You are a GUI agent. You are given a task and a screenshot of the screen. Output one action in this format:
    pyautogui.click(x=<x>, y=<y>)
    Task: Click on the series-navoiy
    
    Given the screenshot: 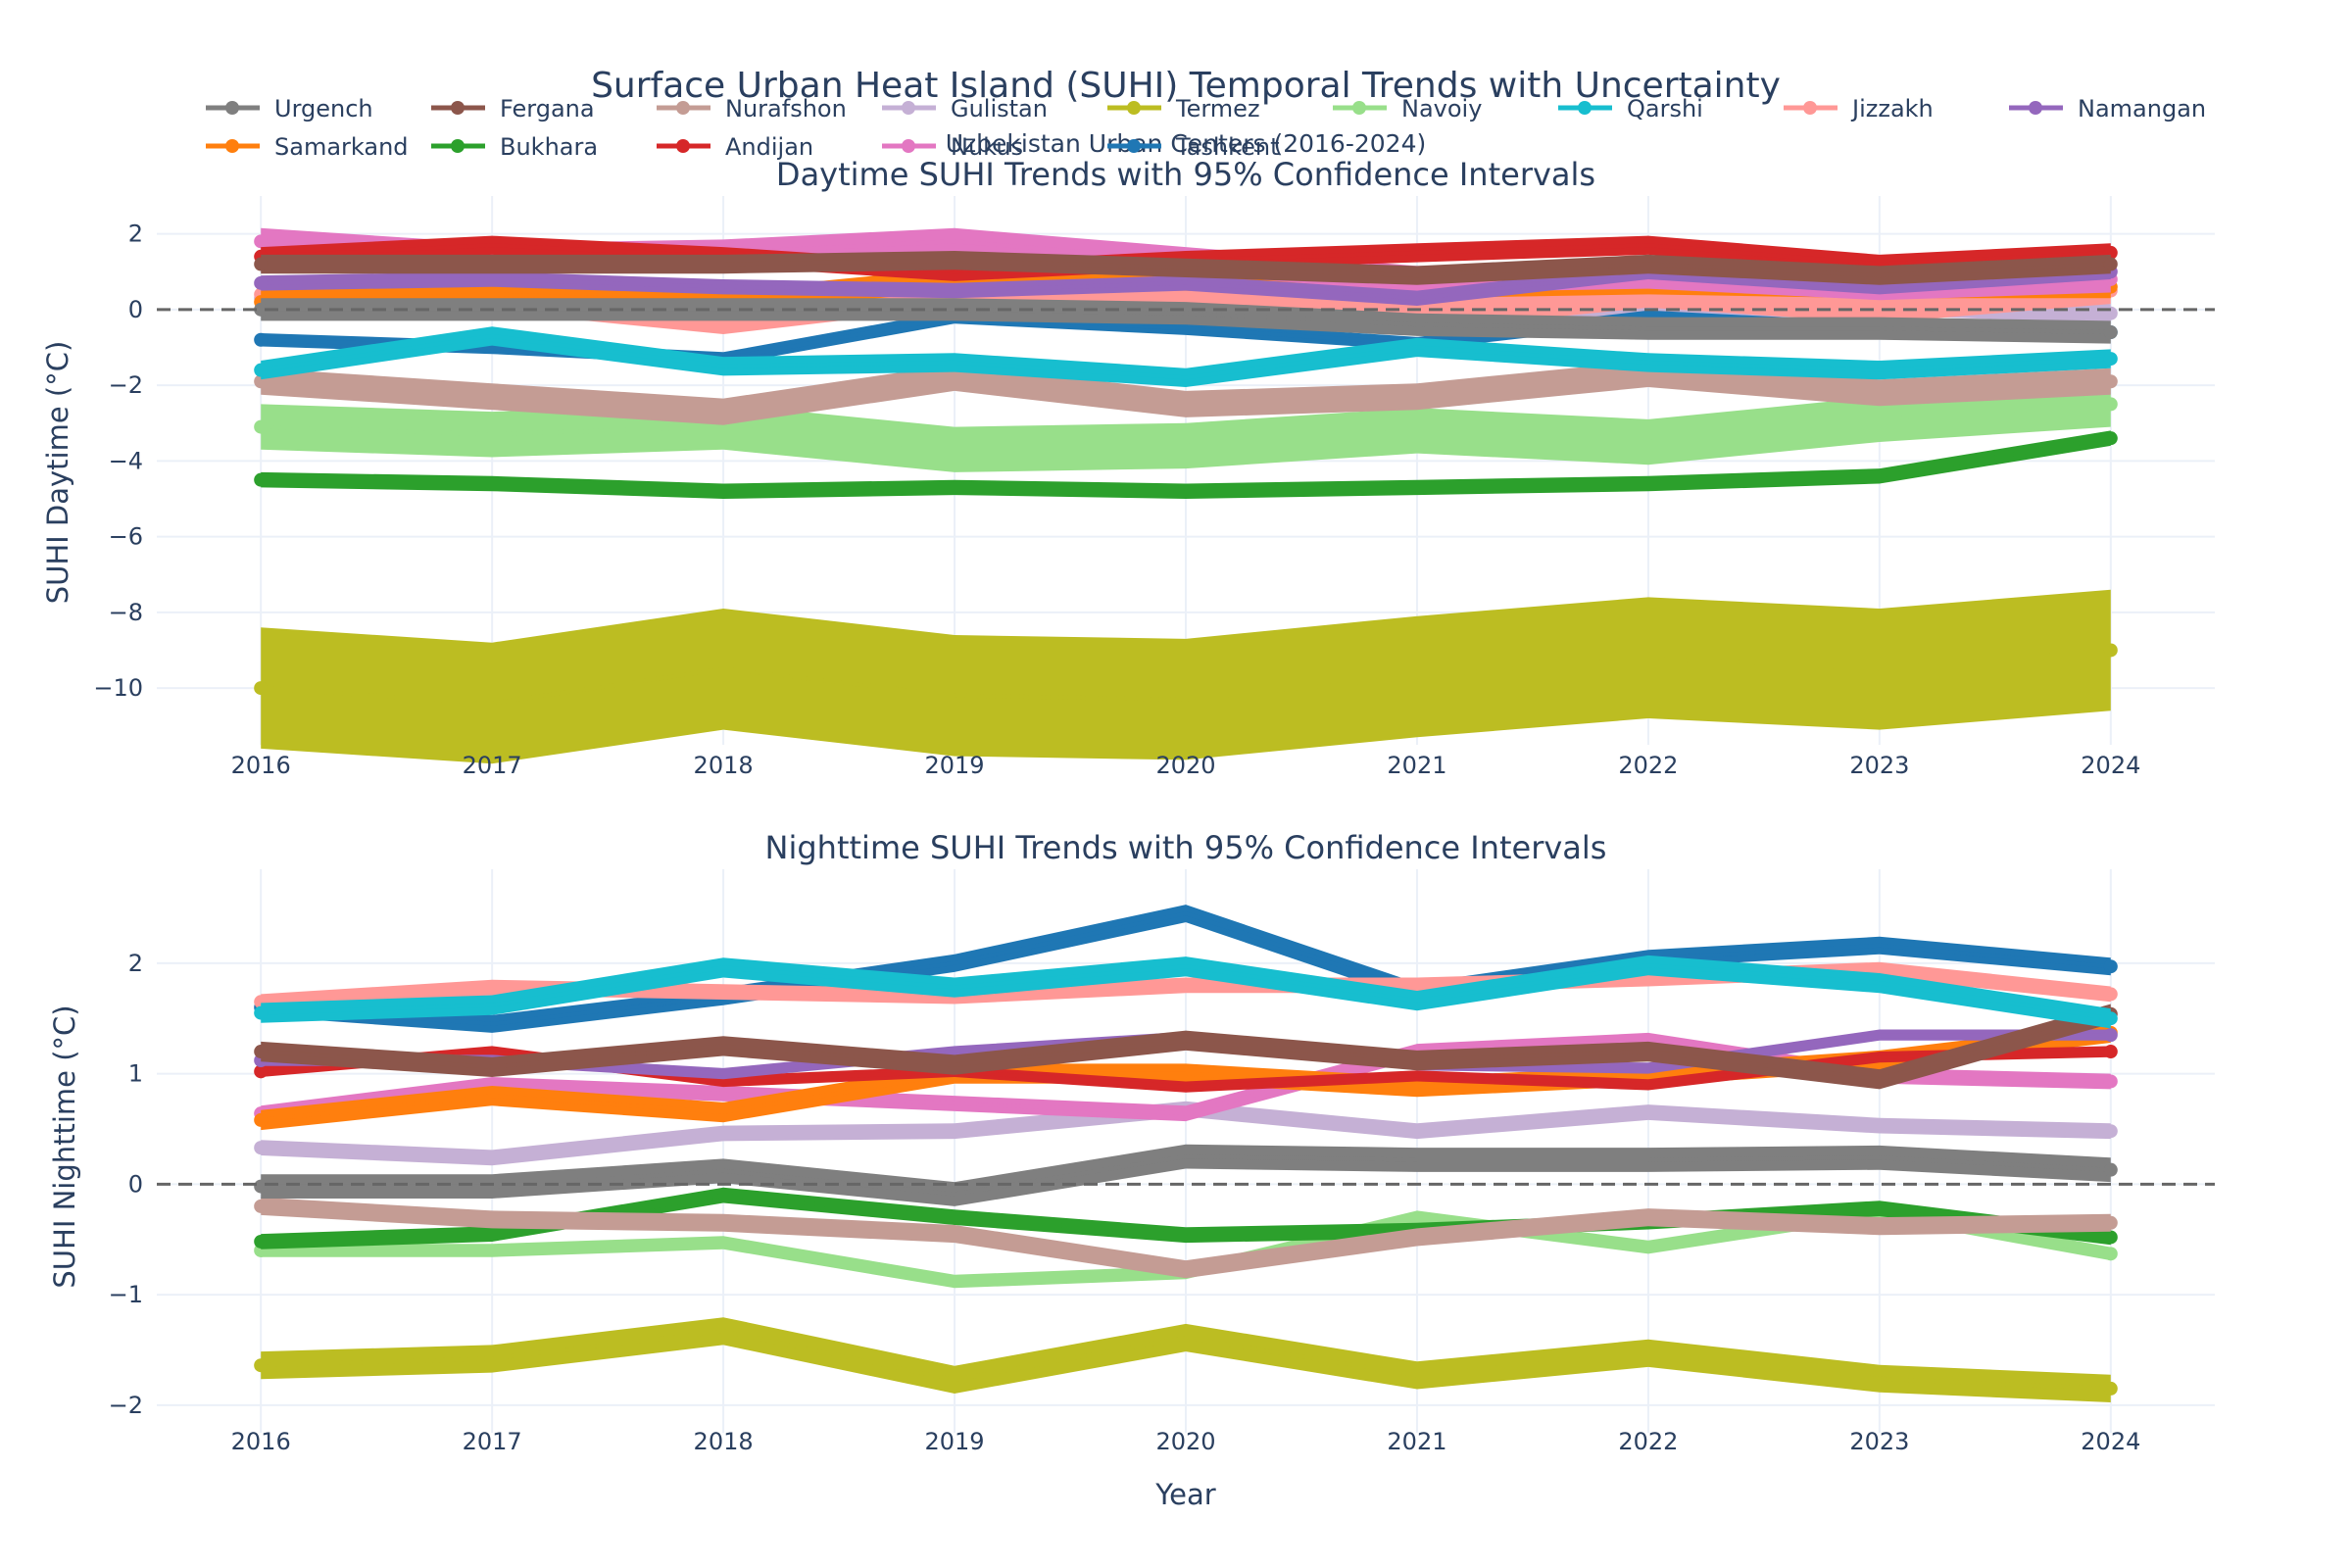 What is the action you would take?
    pyautogui.click(x=1186, y=426)
    